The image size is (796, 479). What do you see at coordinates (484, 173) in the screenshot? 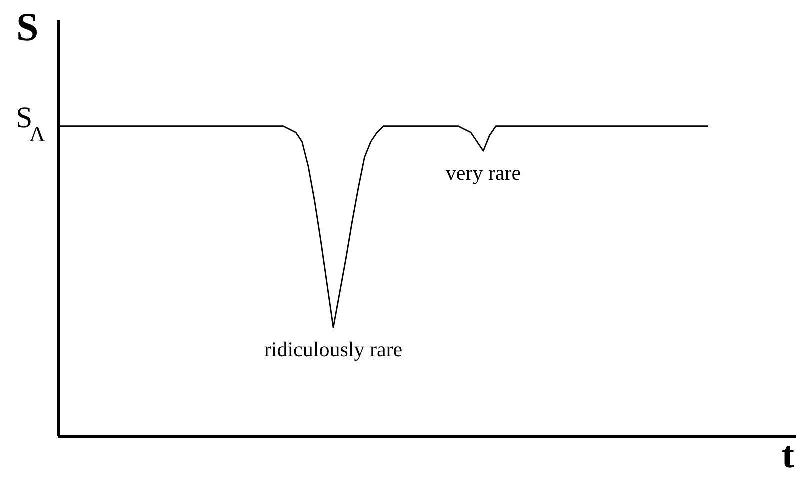
I see `annotation: very rare` at bounding box center [484, 173].